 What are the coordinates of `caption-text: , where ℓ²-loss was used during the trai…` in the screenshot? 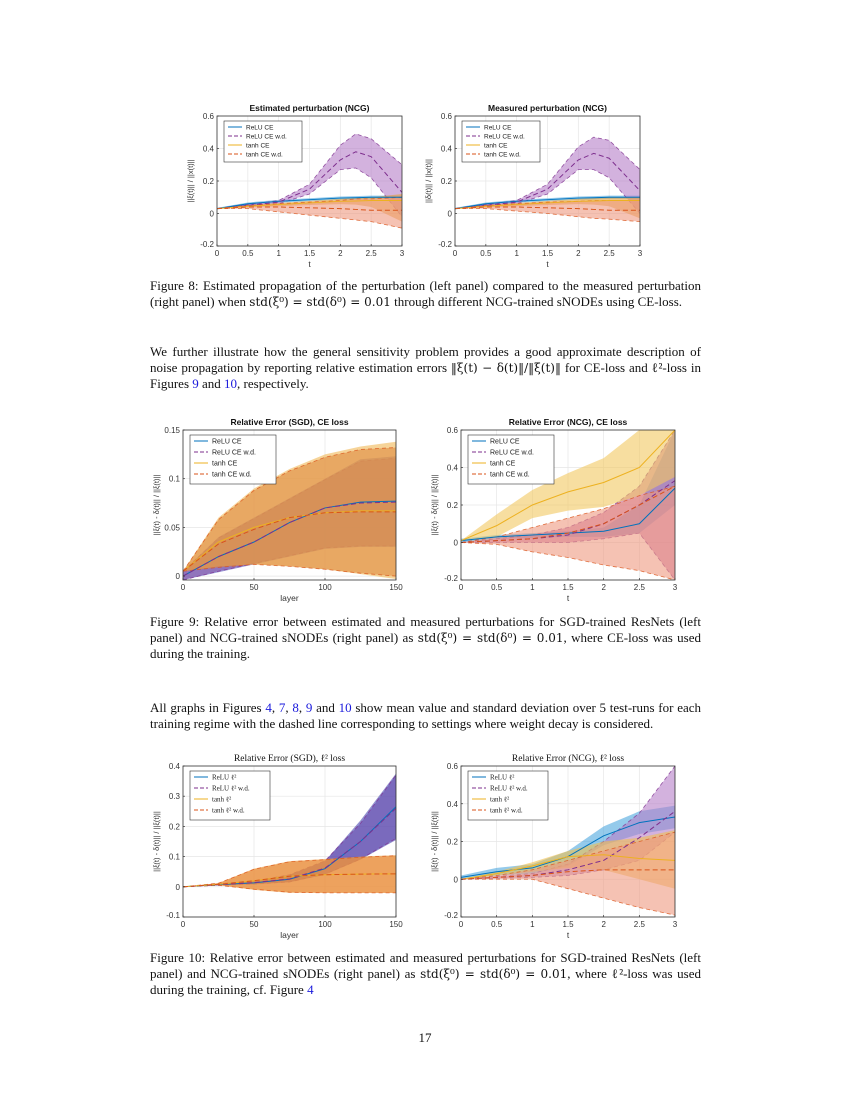 It's located at (425, 981).